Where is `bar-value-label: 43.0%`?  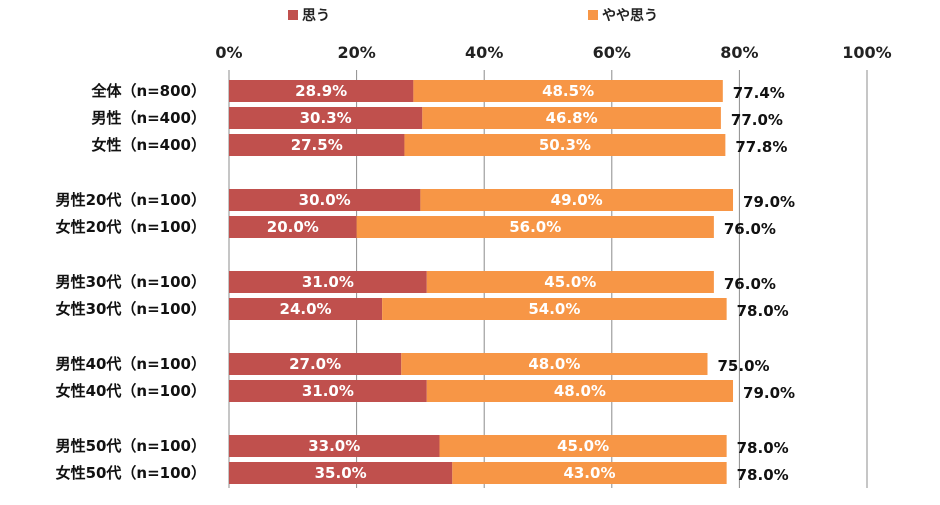 bar-value-label: 43.0% is located at coordinates (589, 473).